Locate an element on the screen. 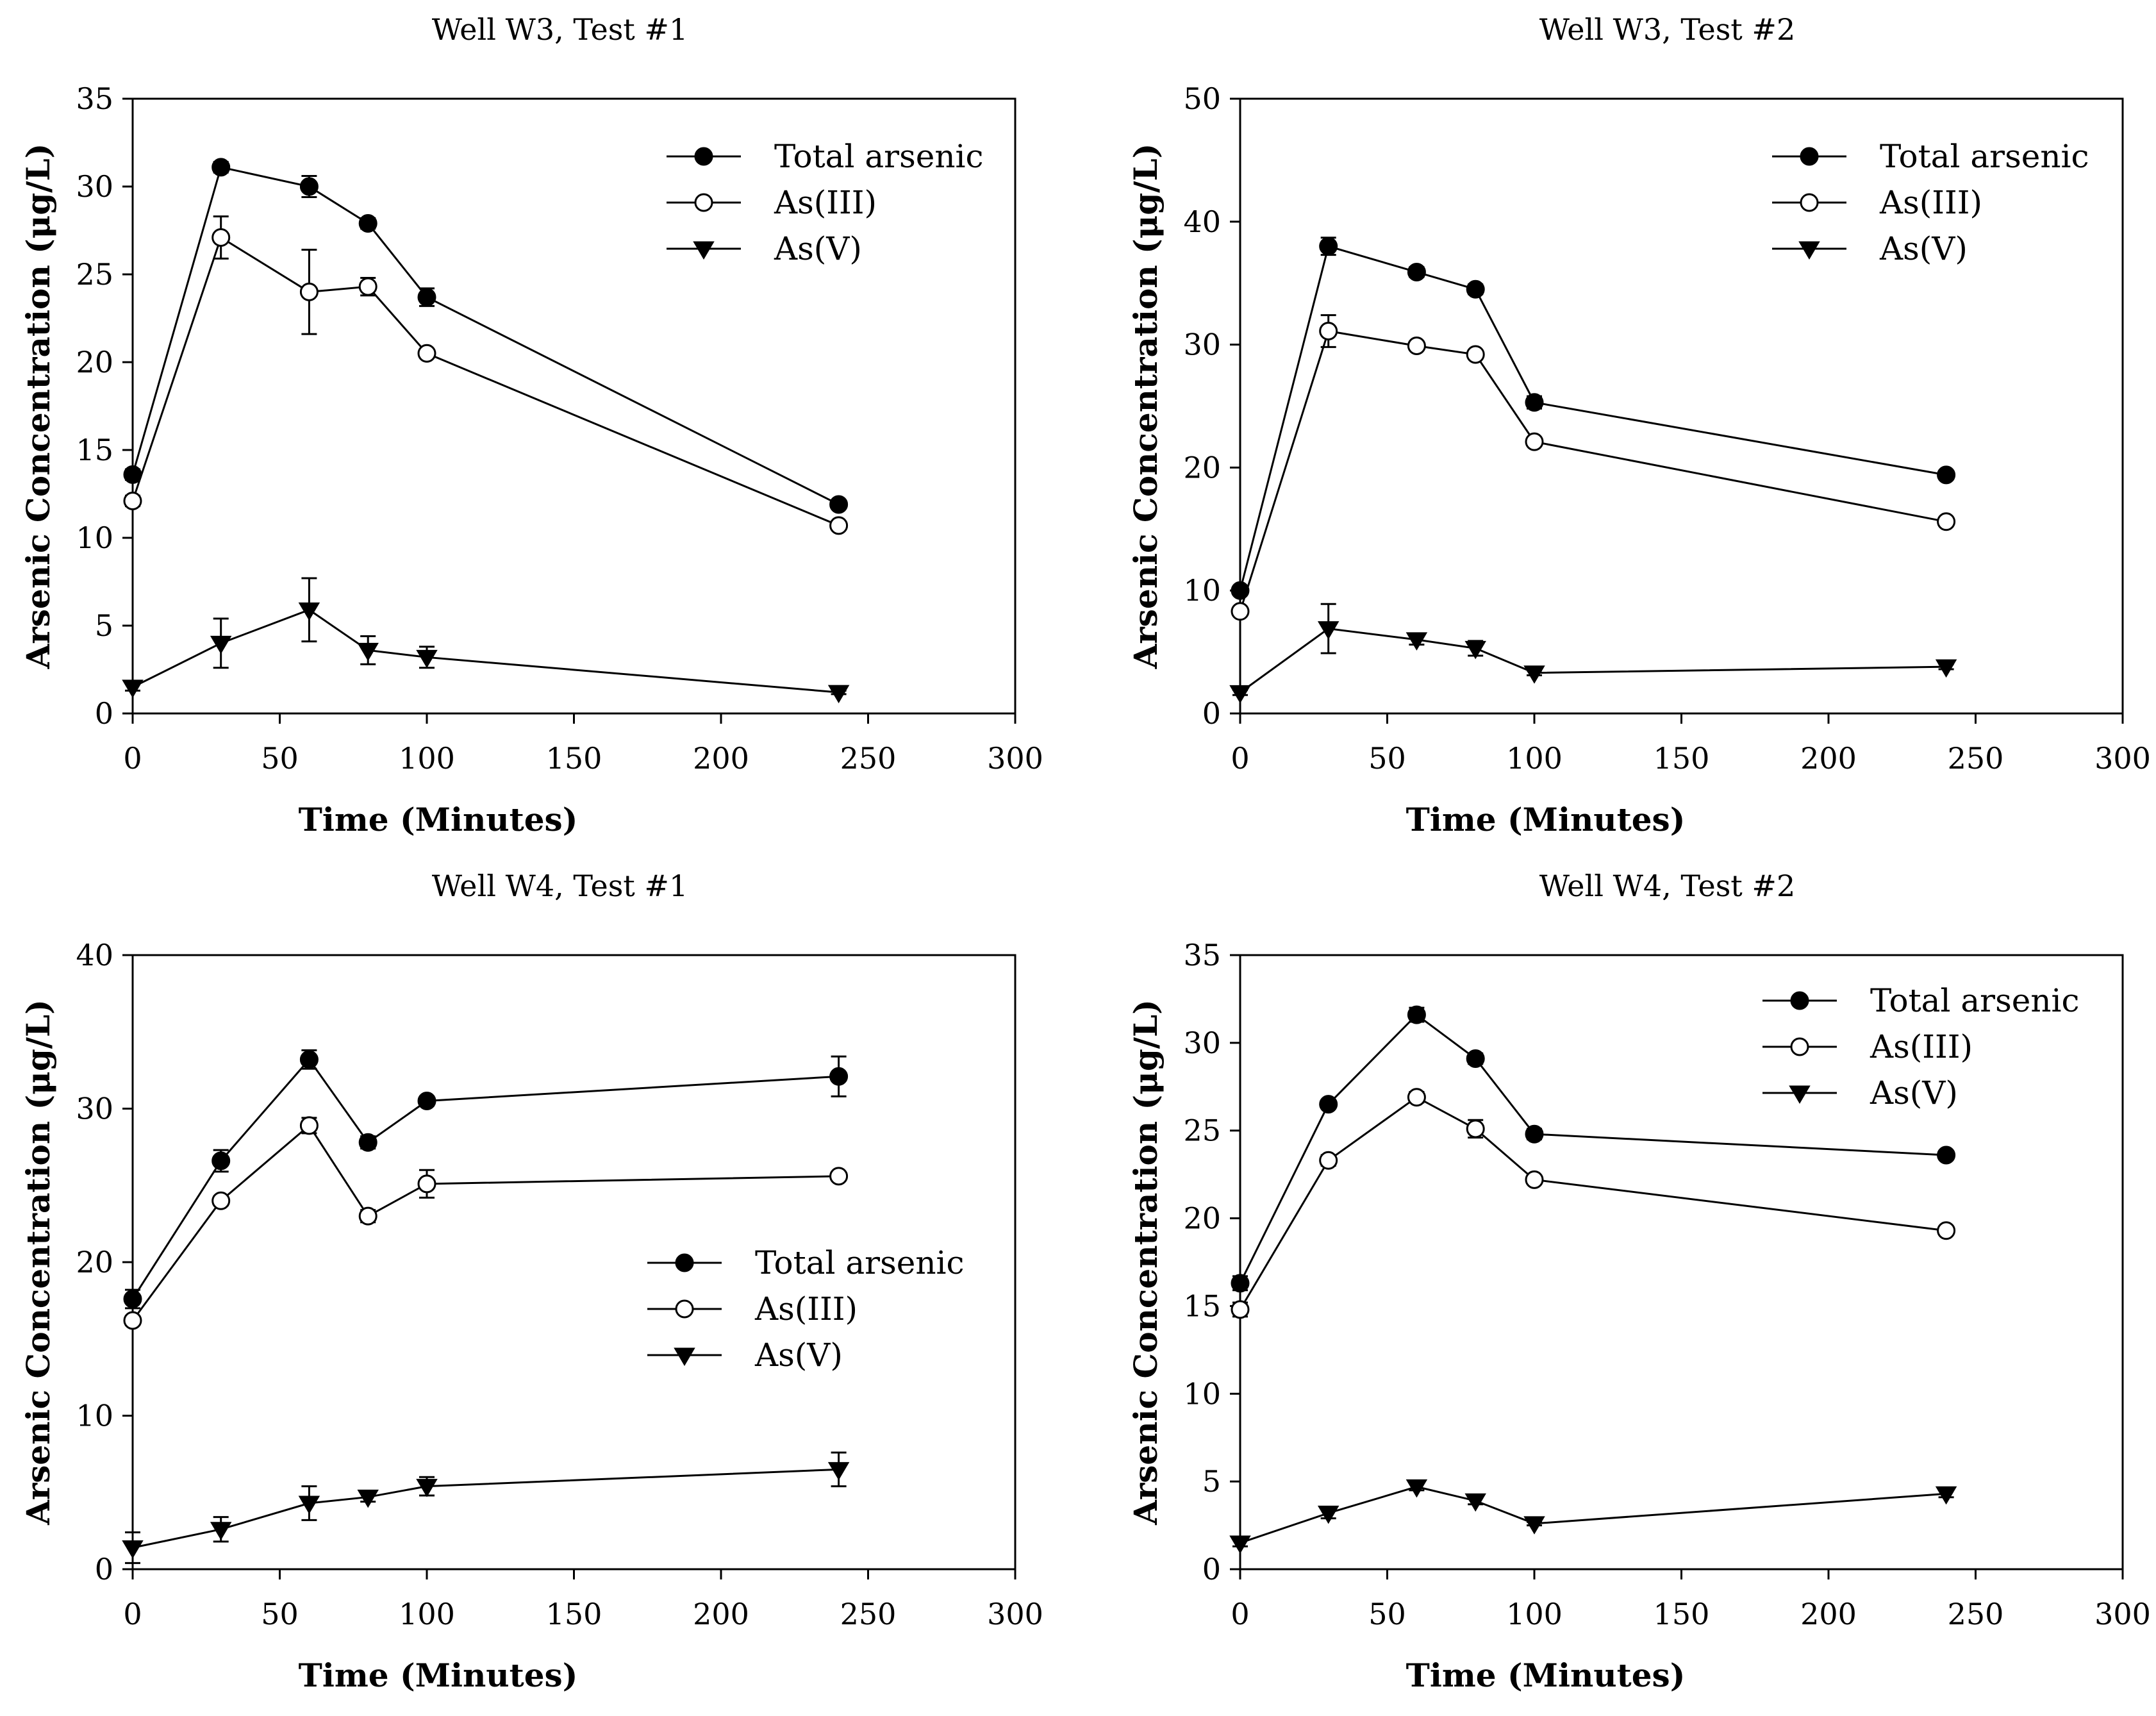 The width and height of the screenshot is (2156, 1716). y-tick-label: 40 is located at coordinates (95, 955).